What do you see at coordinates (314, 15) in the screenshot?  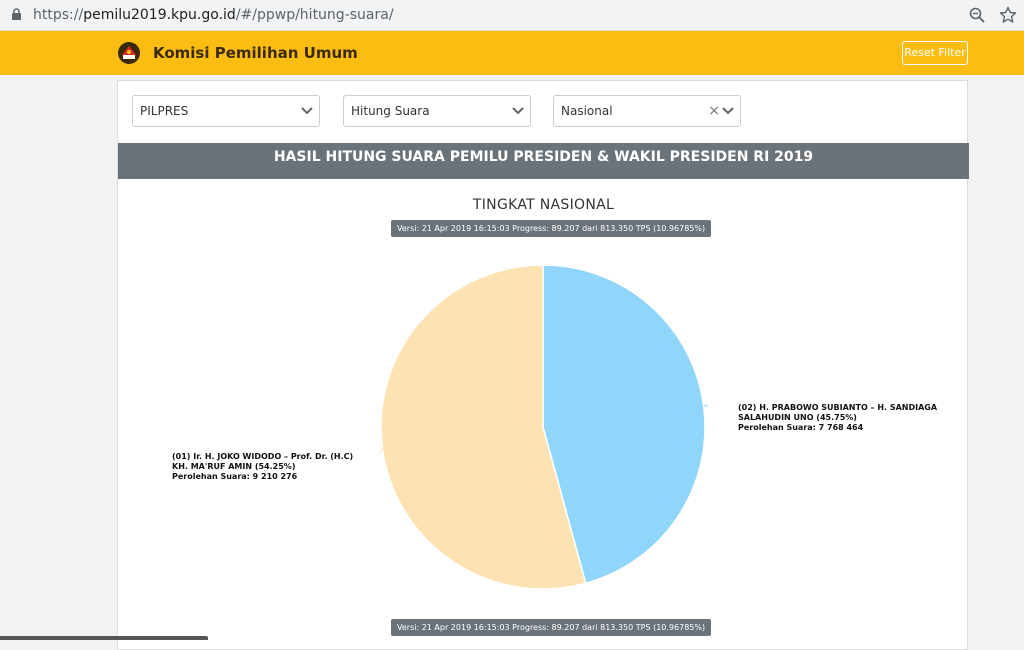 I see `url-path: /#/ppwp/hitung-suara/` at bounding box center [314, 15].